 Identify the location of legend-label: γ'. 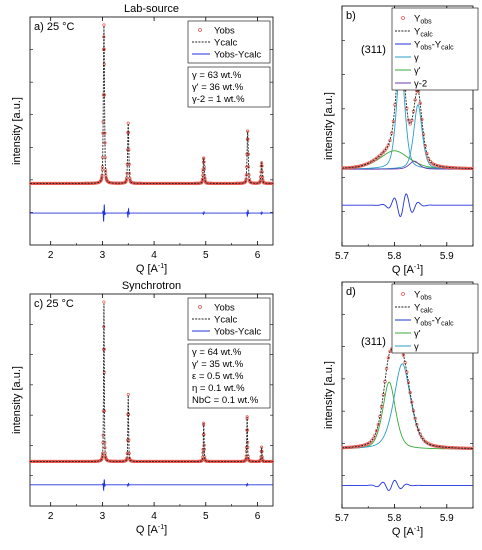
(417, 71).